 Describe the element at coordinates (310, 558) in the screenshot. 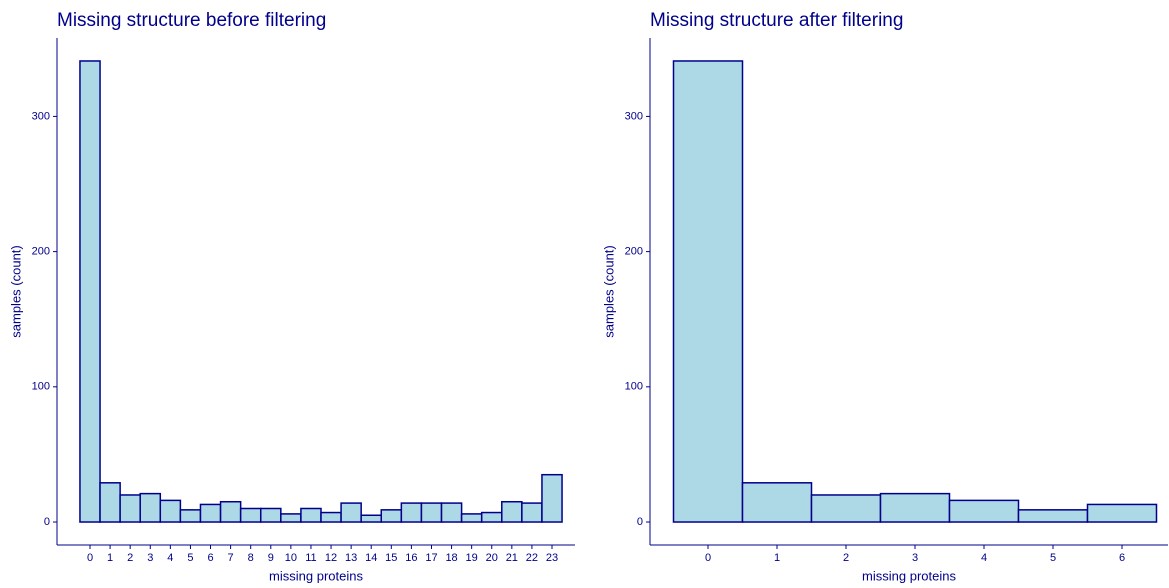

I see `x-tick-label: 11` at that location.